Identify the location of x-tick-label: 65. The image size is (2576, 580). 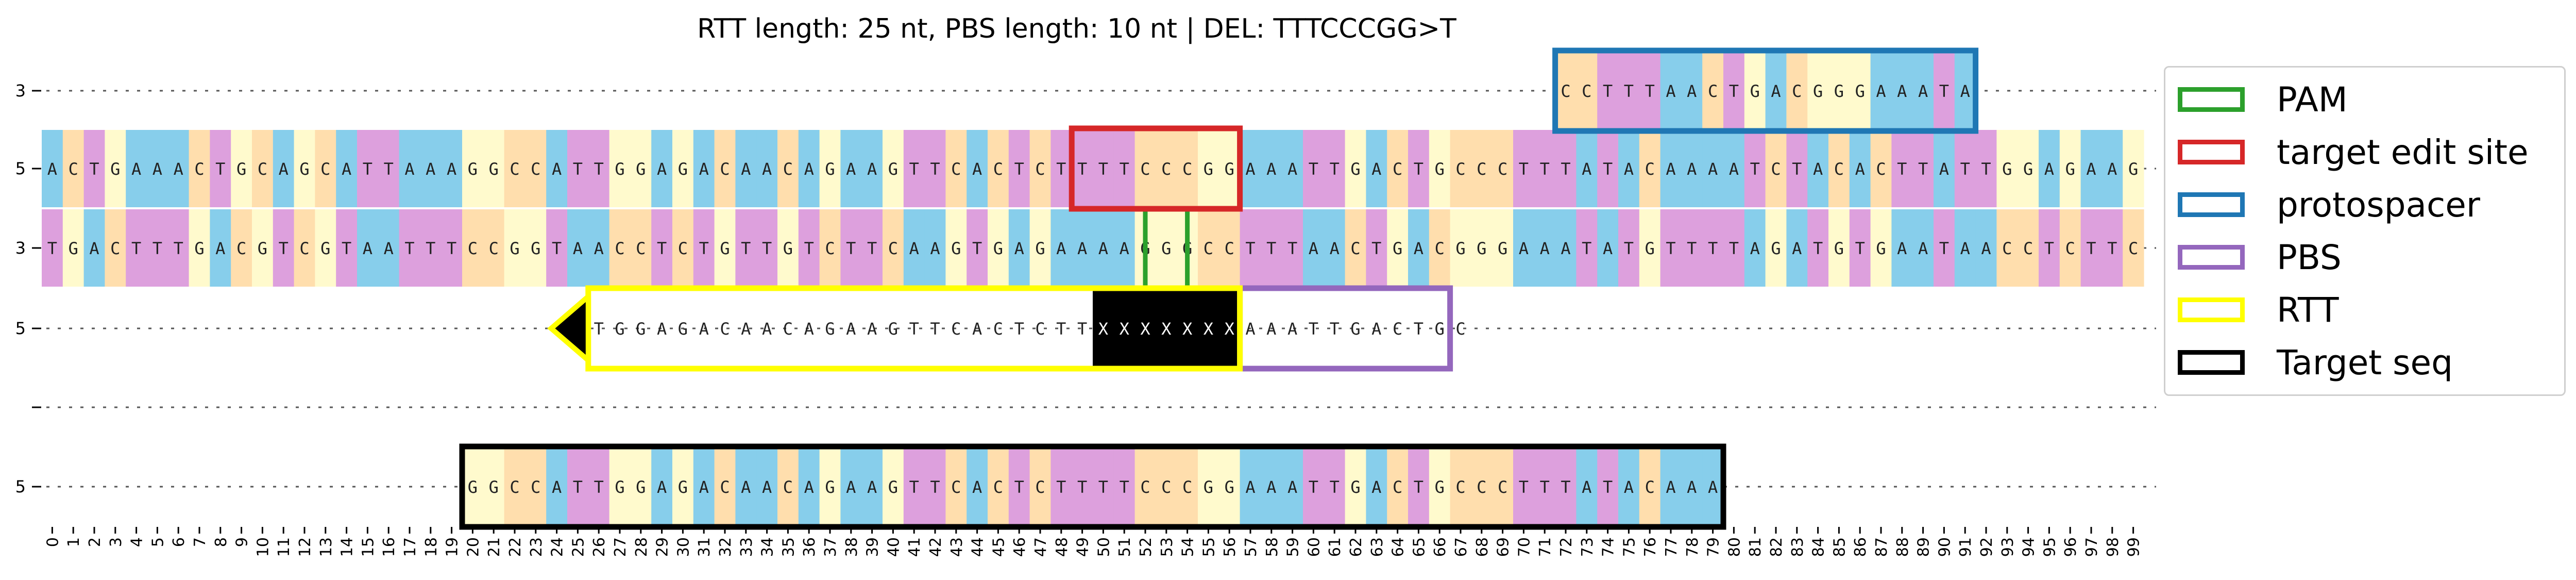
(1419, 547).